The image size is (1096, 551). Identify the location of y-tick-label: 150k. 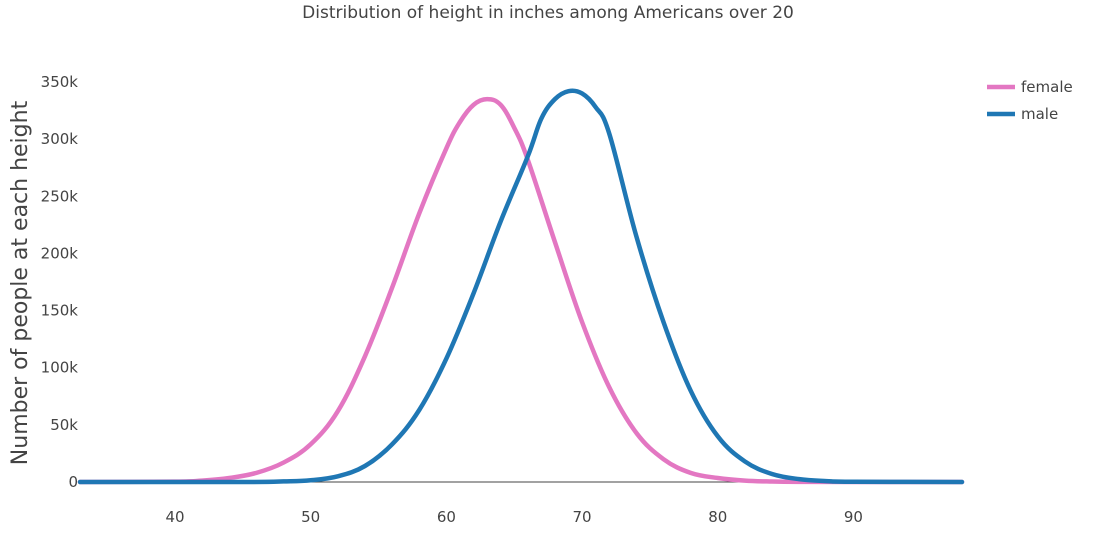
(60, 311).